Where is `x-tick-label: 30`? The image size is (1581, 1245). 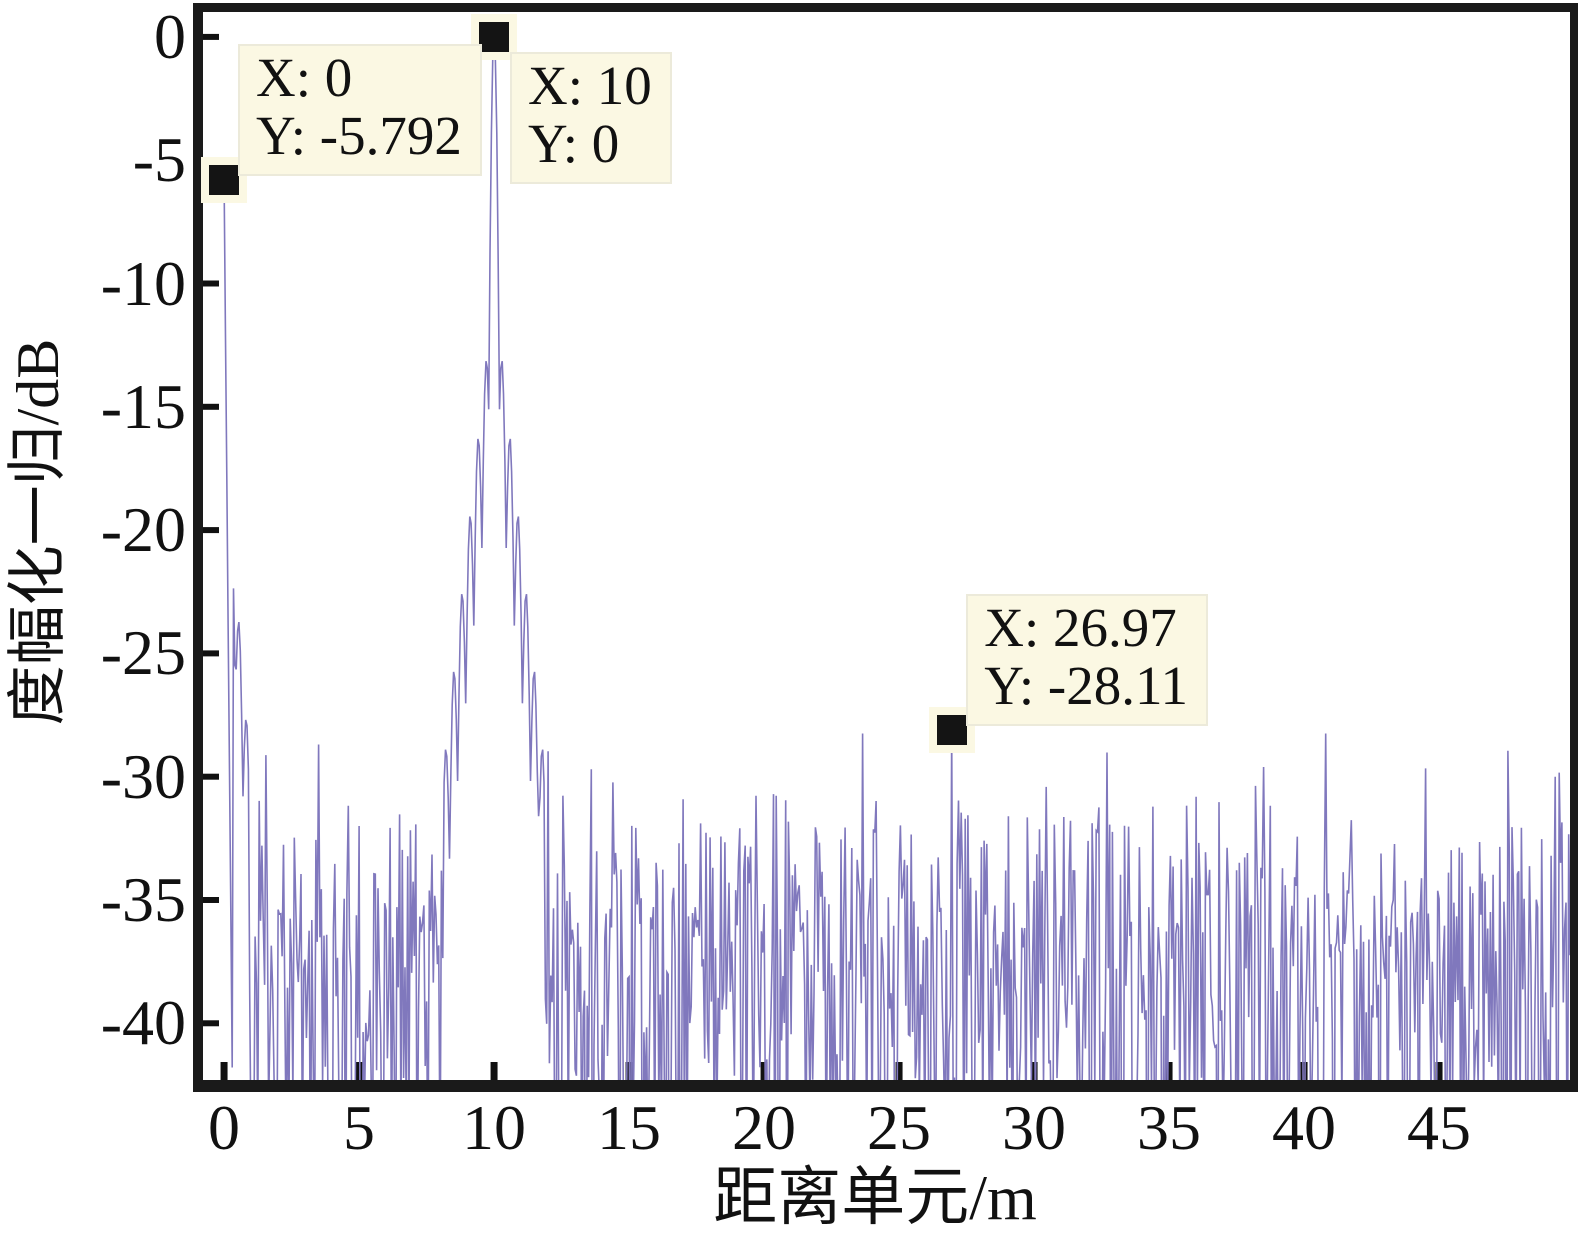
x-tick-label: 30 is located at coordinates (1034, 1127).